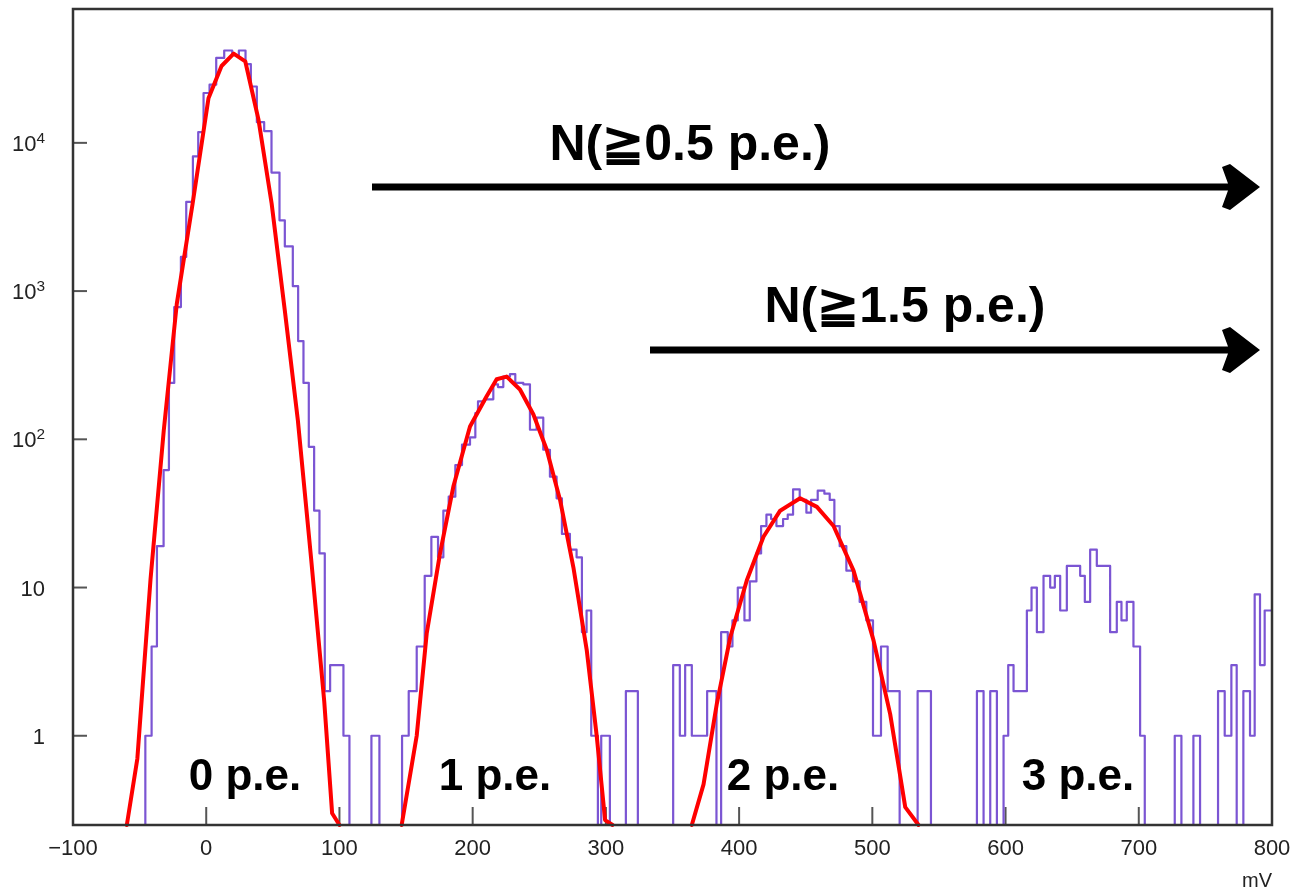  Describe the element at coordinates (1078, 774) in the screenshot. I see `annotation: 3 p.e.` at that location.